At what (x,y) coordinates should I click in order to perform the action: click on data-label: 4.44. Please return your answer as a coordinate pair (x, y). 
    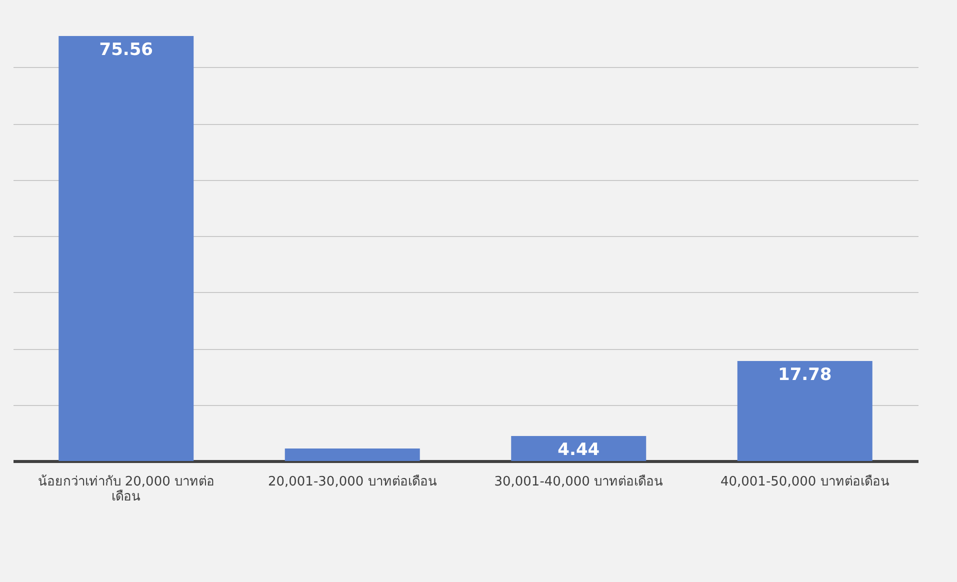
    Looking at the image, I should click on (579, 450).